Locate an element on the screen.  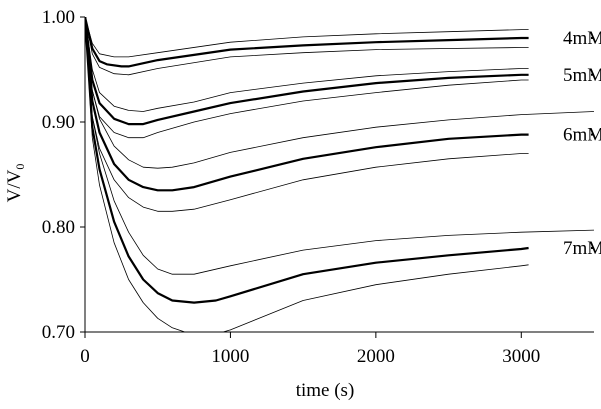
series-line-4mM-lower is located at coordinates (307, 46).